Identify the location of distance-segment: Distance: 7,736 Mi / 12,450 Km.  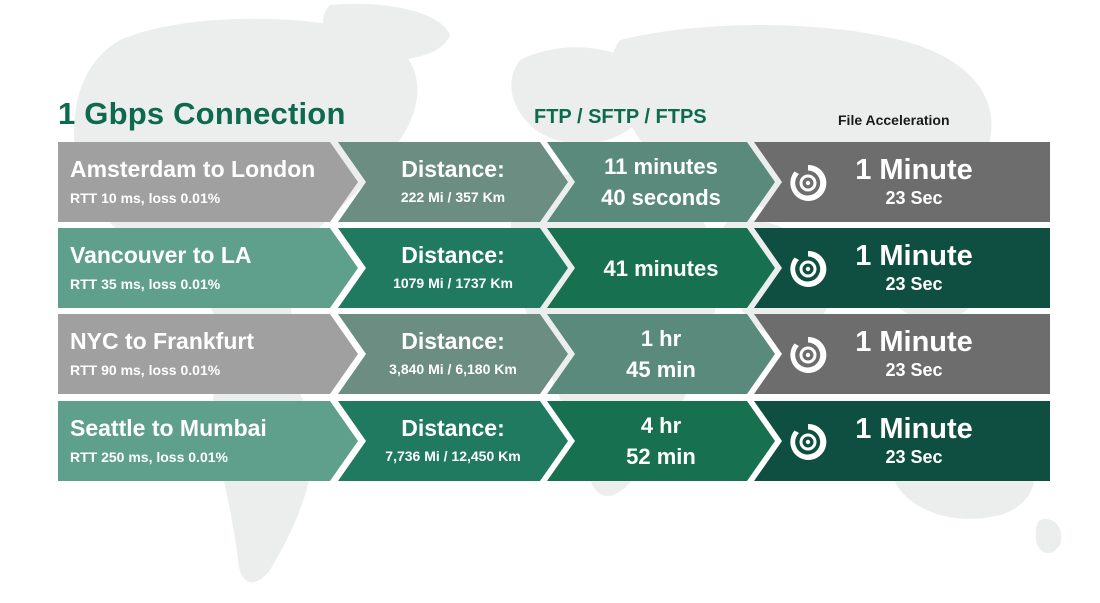
(453, 441).